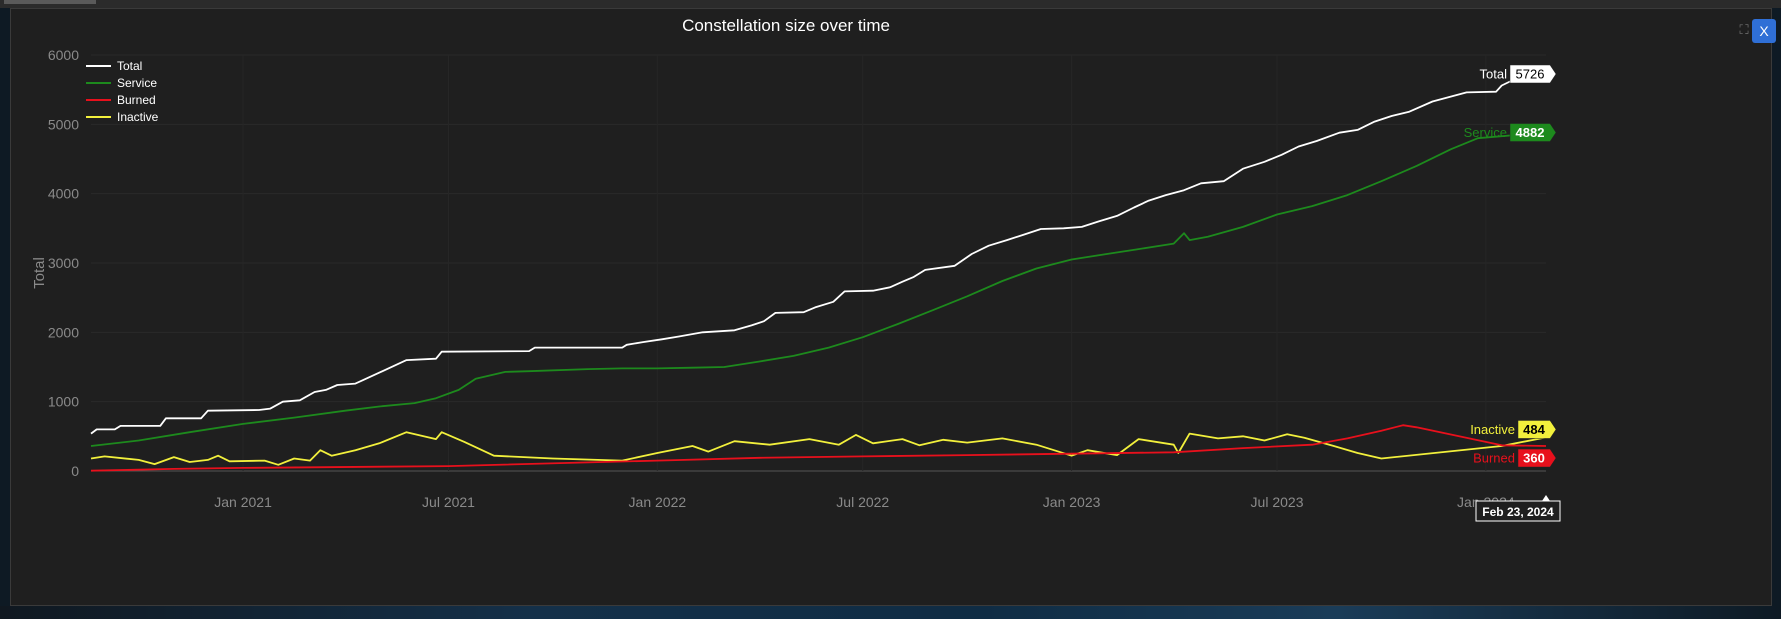  I want to click on legend-label: Burned, so click(136, 100).